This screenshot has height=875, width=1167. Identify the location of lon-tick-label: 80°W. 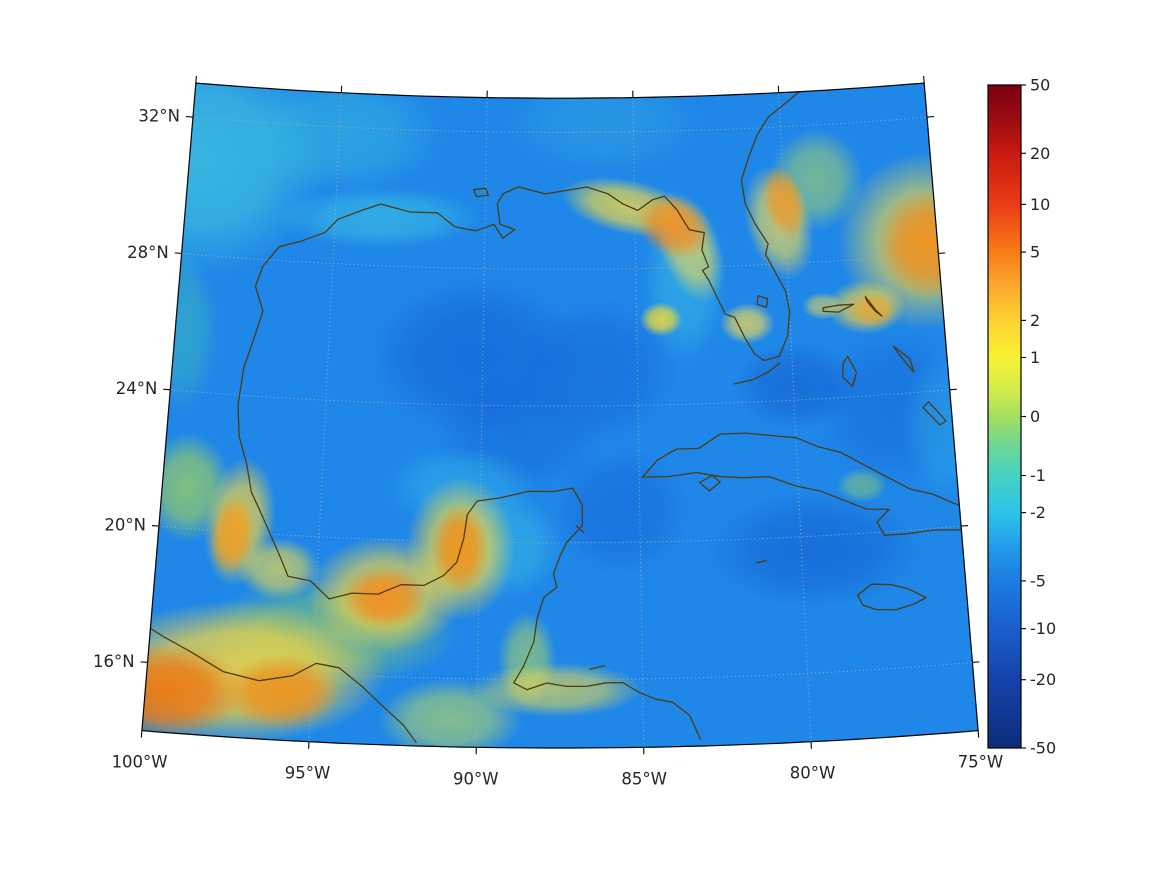
(813, 773).